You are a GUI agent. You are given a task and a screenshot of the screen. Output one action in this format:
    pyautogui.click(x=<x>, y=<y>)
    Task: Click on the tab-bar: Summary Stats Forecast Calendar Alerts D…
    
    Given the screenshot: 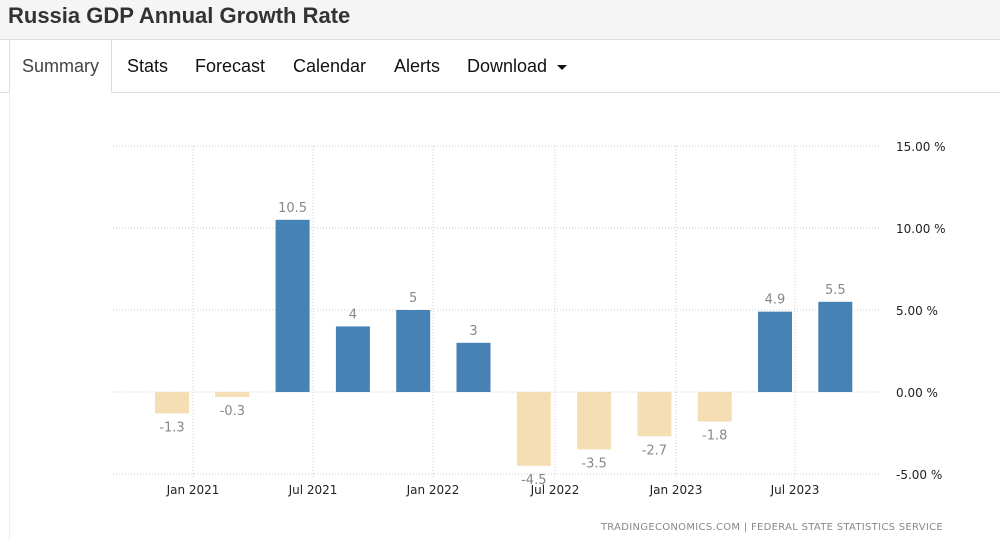 What is the action you would take?
    pyautogui.click(x=500, y=66)
    